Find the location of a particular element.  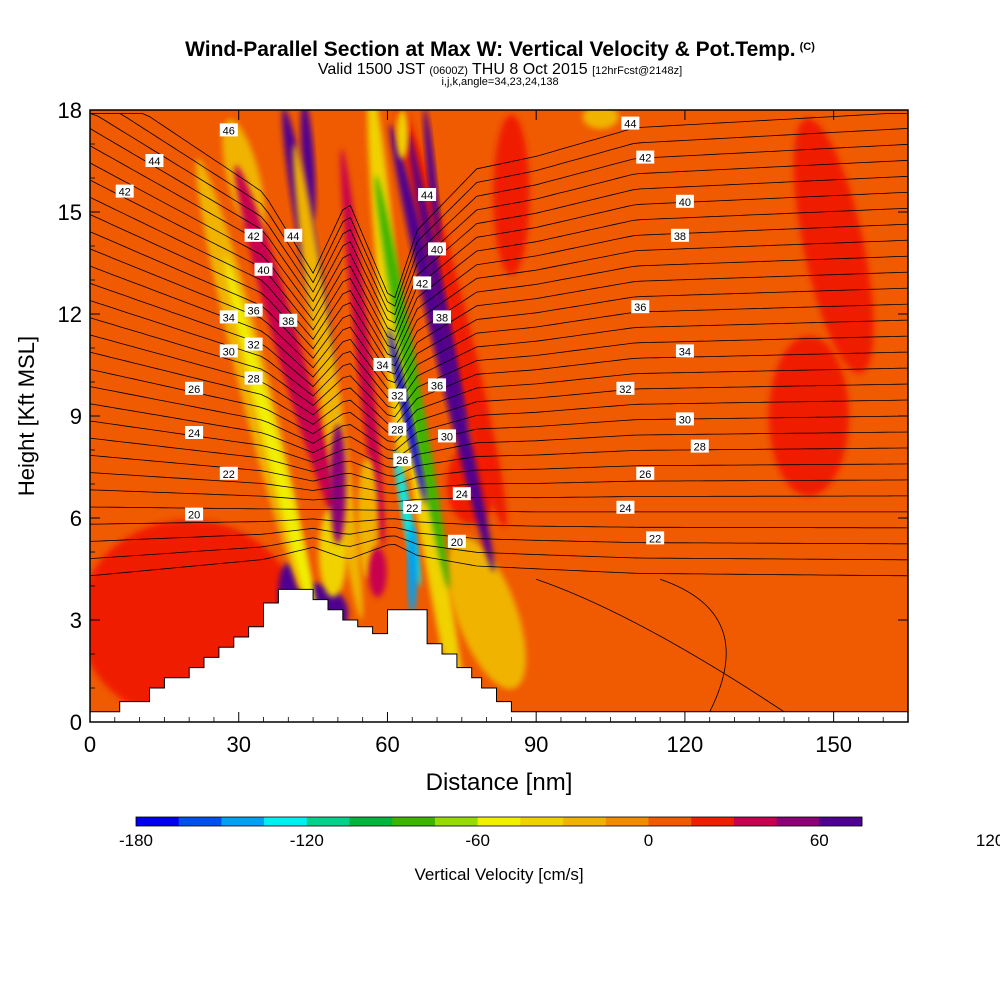

terrain is located at coordinates (499, 655).